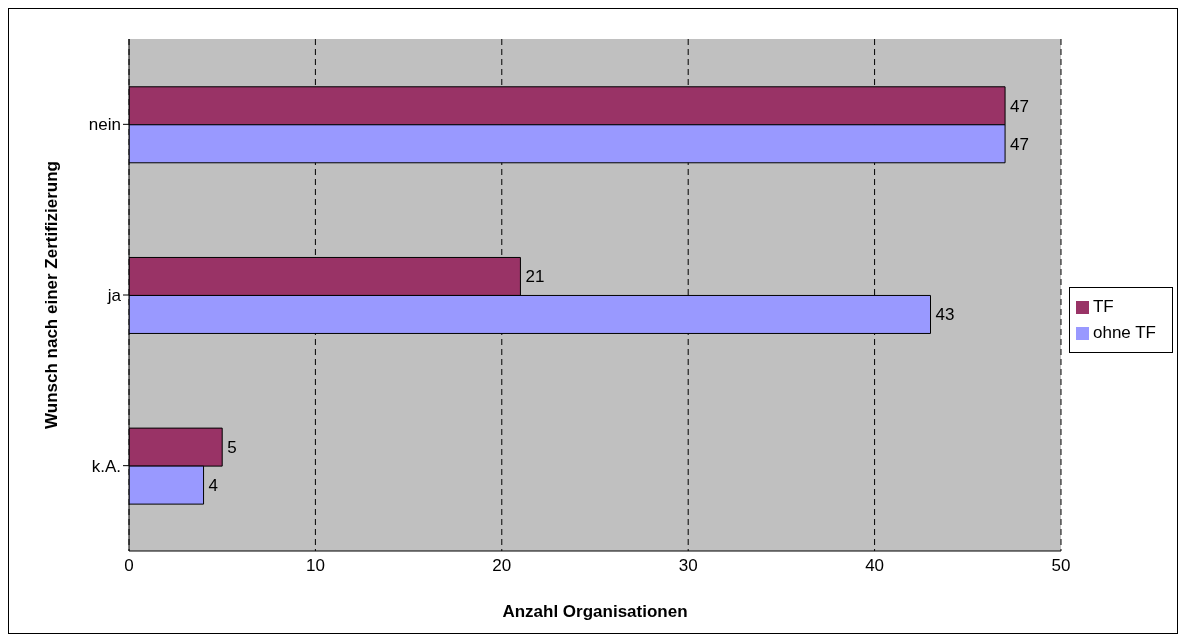 This screenshot has width=1186, height=642. What do you see at coordinates (213, 486) in the screenshot?
I see `data-label: 4` at bounding box center [213, 486].